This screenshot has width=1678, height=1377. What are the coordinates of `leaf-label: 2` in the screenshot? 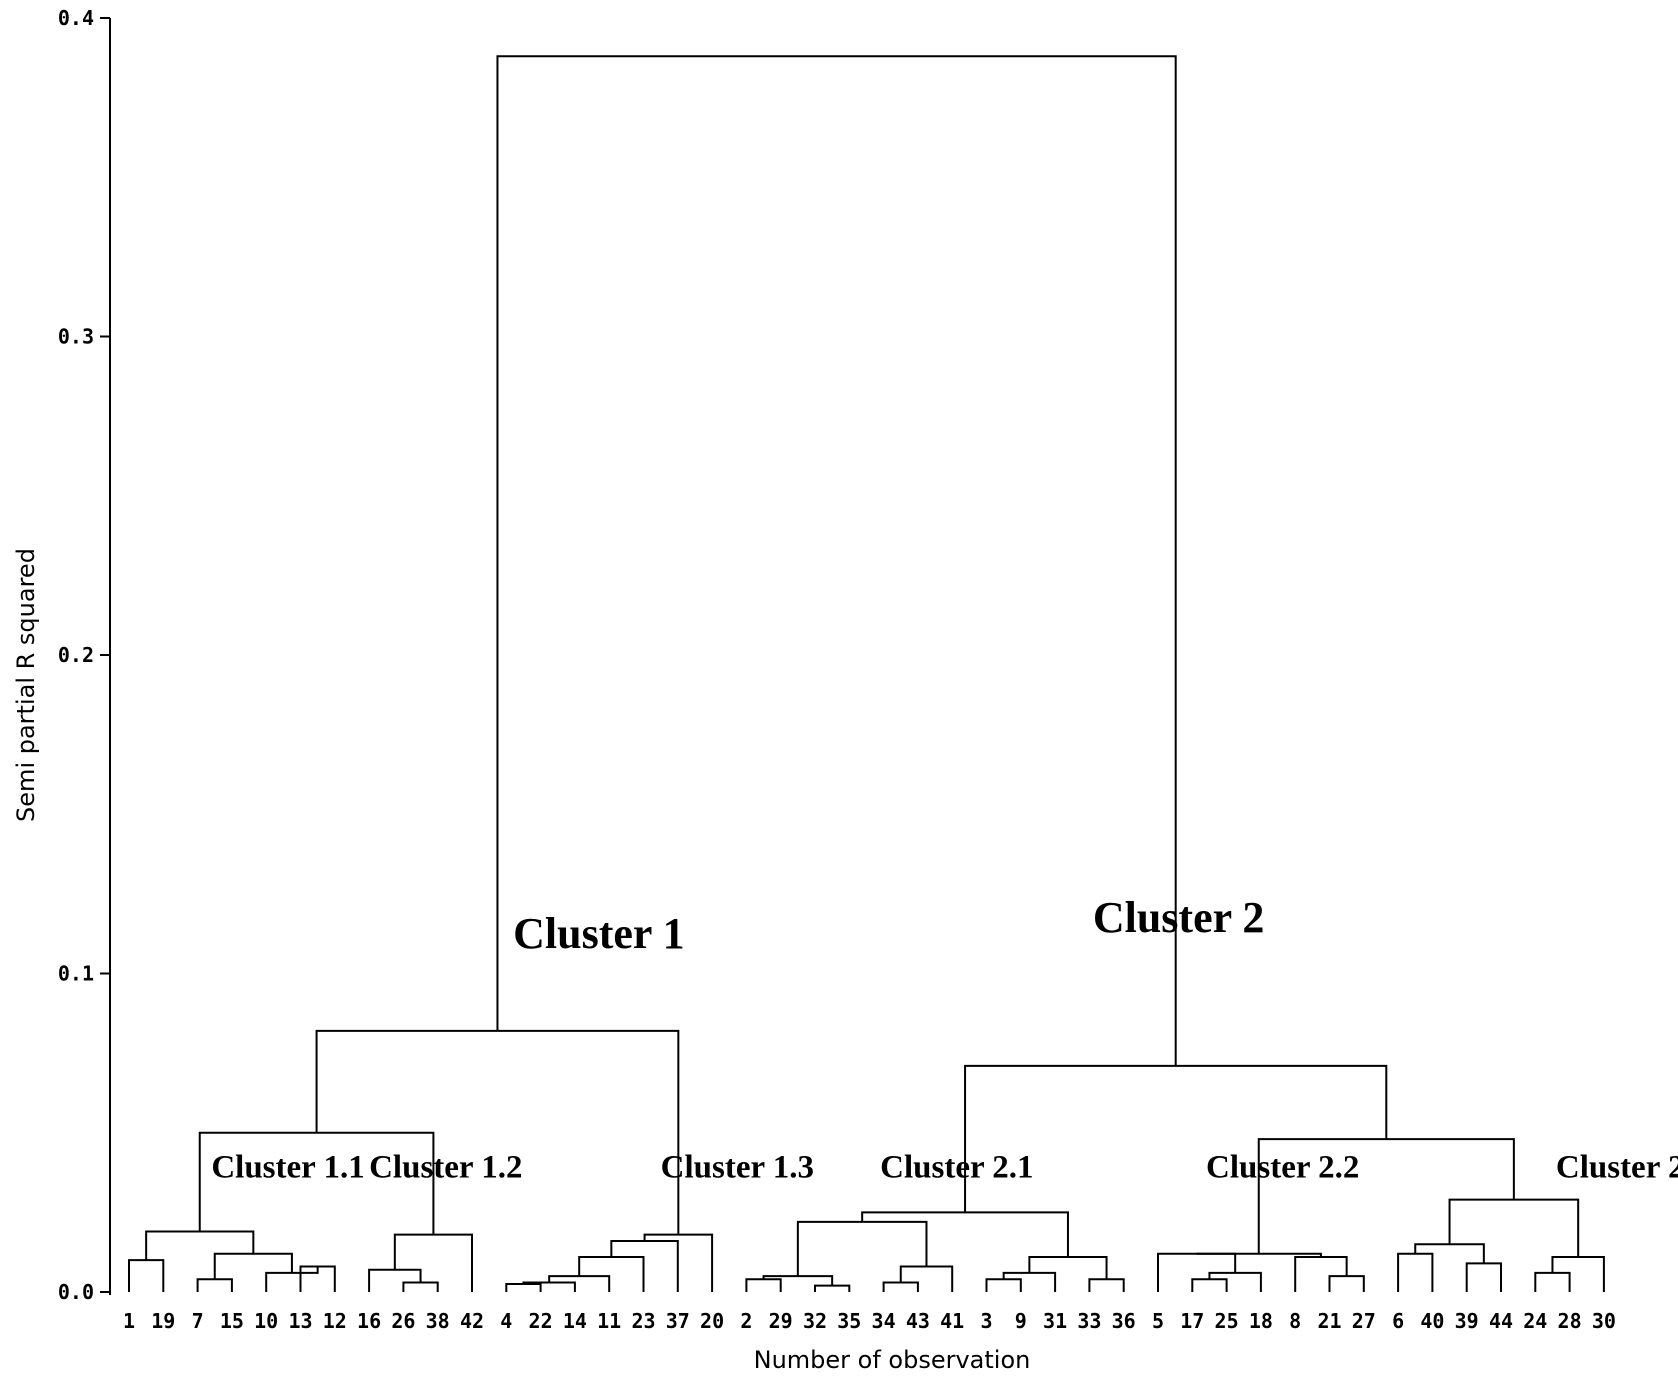 It's located at (746, 1321).